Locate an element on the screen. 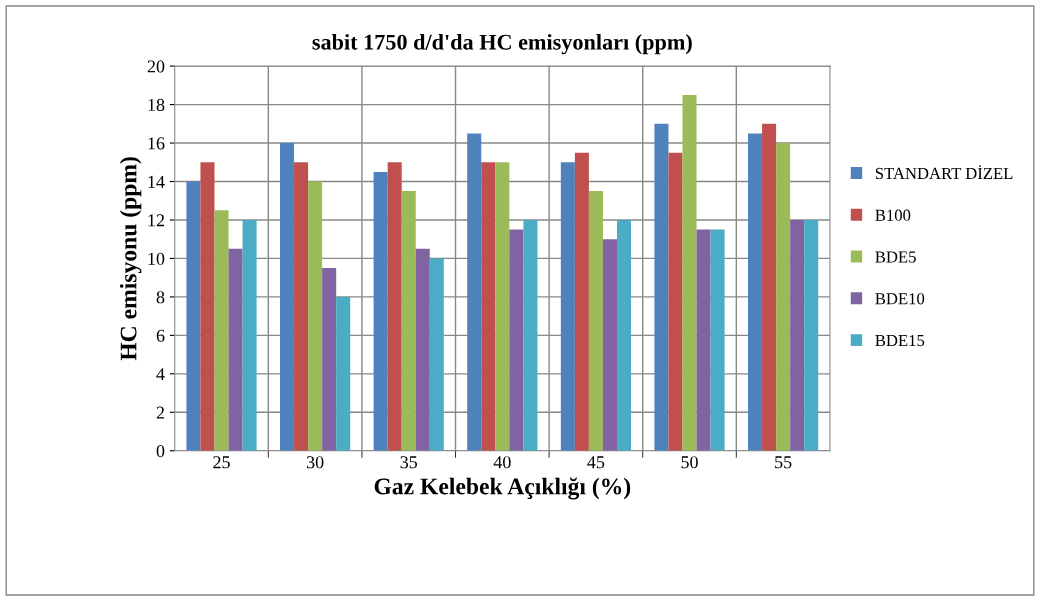 This screenshot has width=1040, height=601. y-tick-label: 14 is located at coordinates (156, 181).